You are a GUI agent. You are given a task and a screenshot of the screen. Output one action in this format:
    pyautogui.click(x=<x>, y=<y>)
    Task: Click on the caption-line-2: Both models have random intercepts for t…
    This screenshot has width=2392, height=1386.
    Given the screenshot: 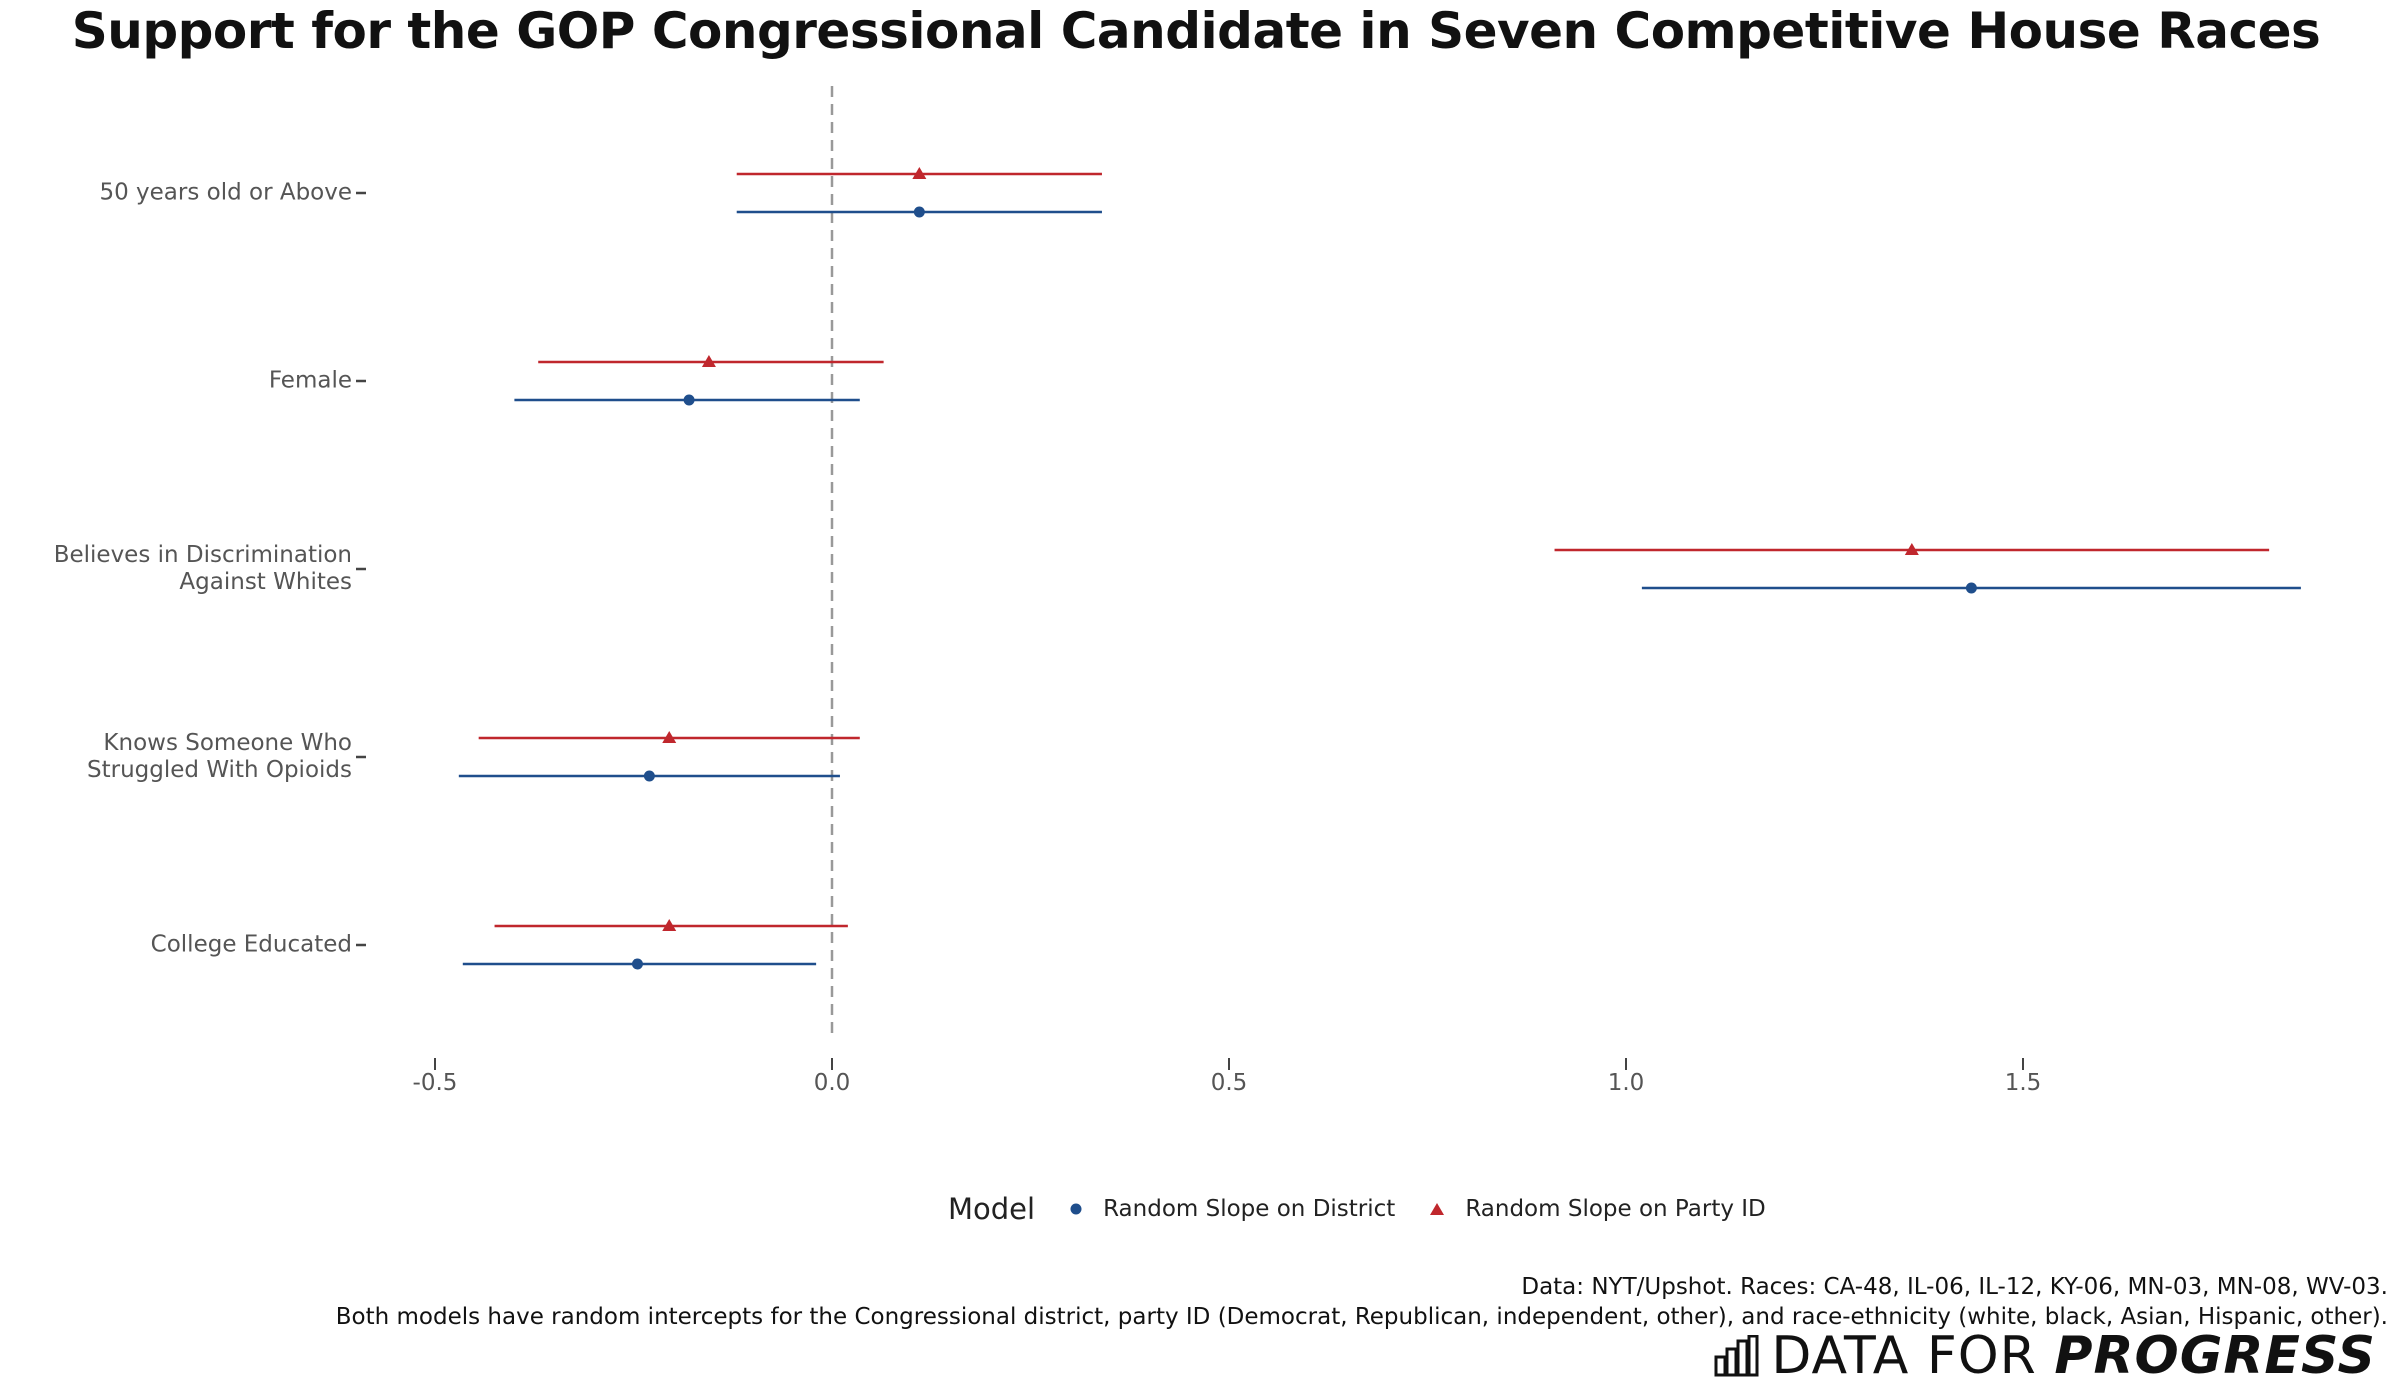 What is the action you would take?
    pyautogui.click(x=1361, y=1317)
    